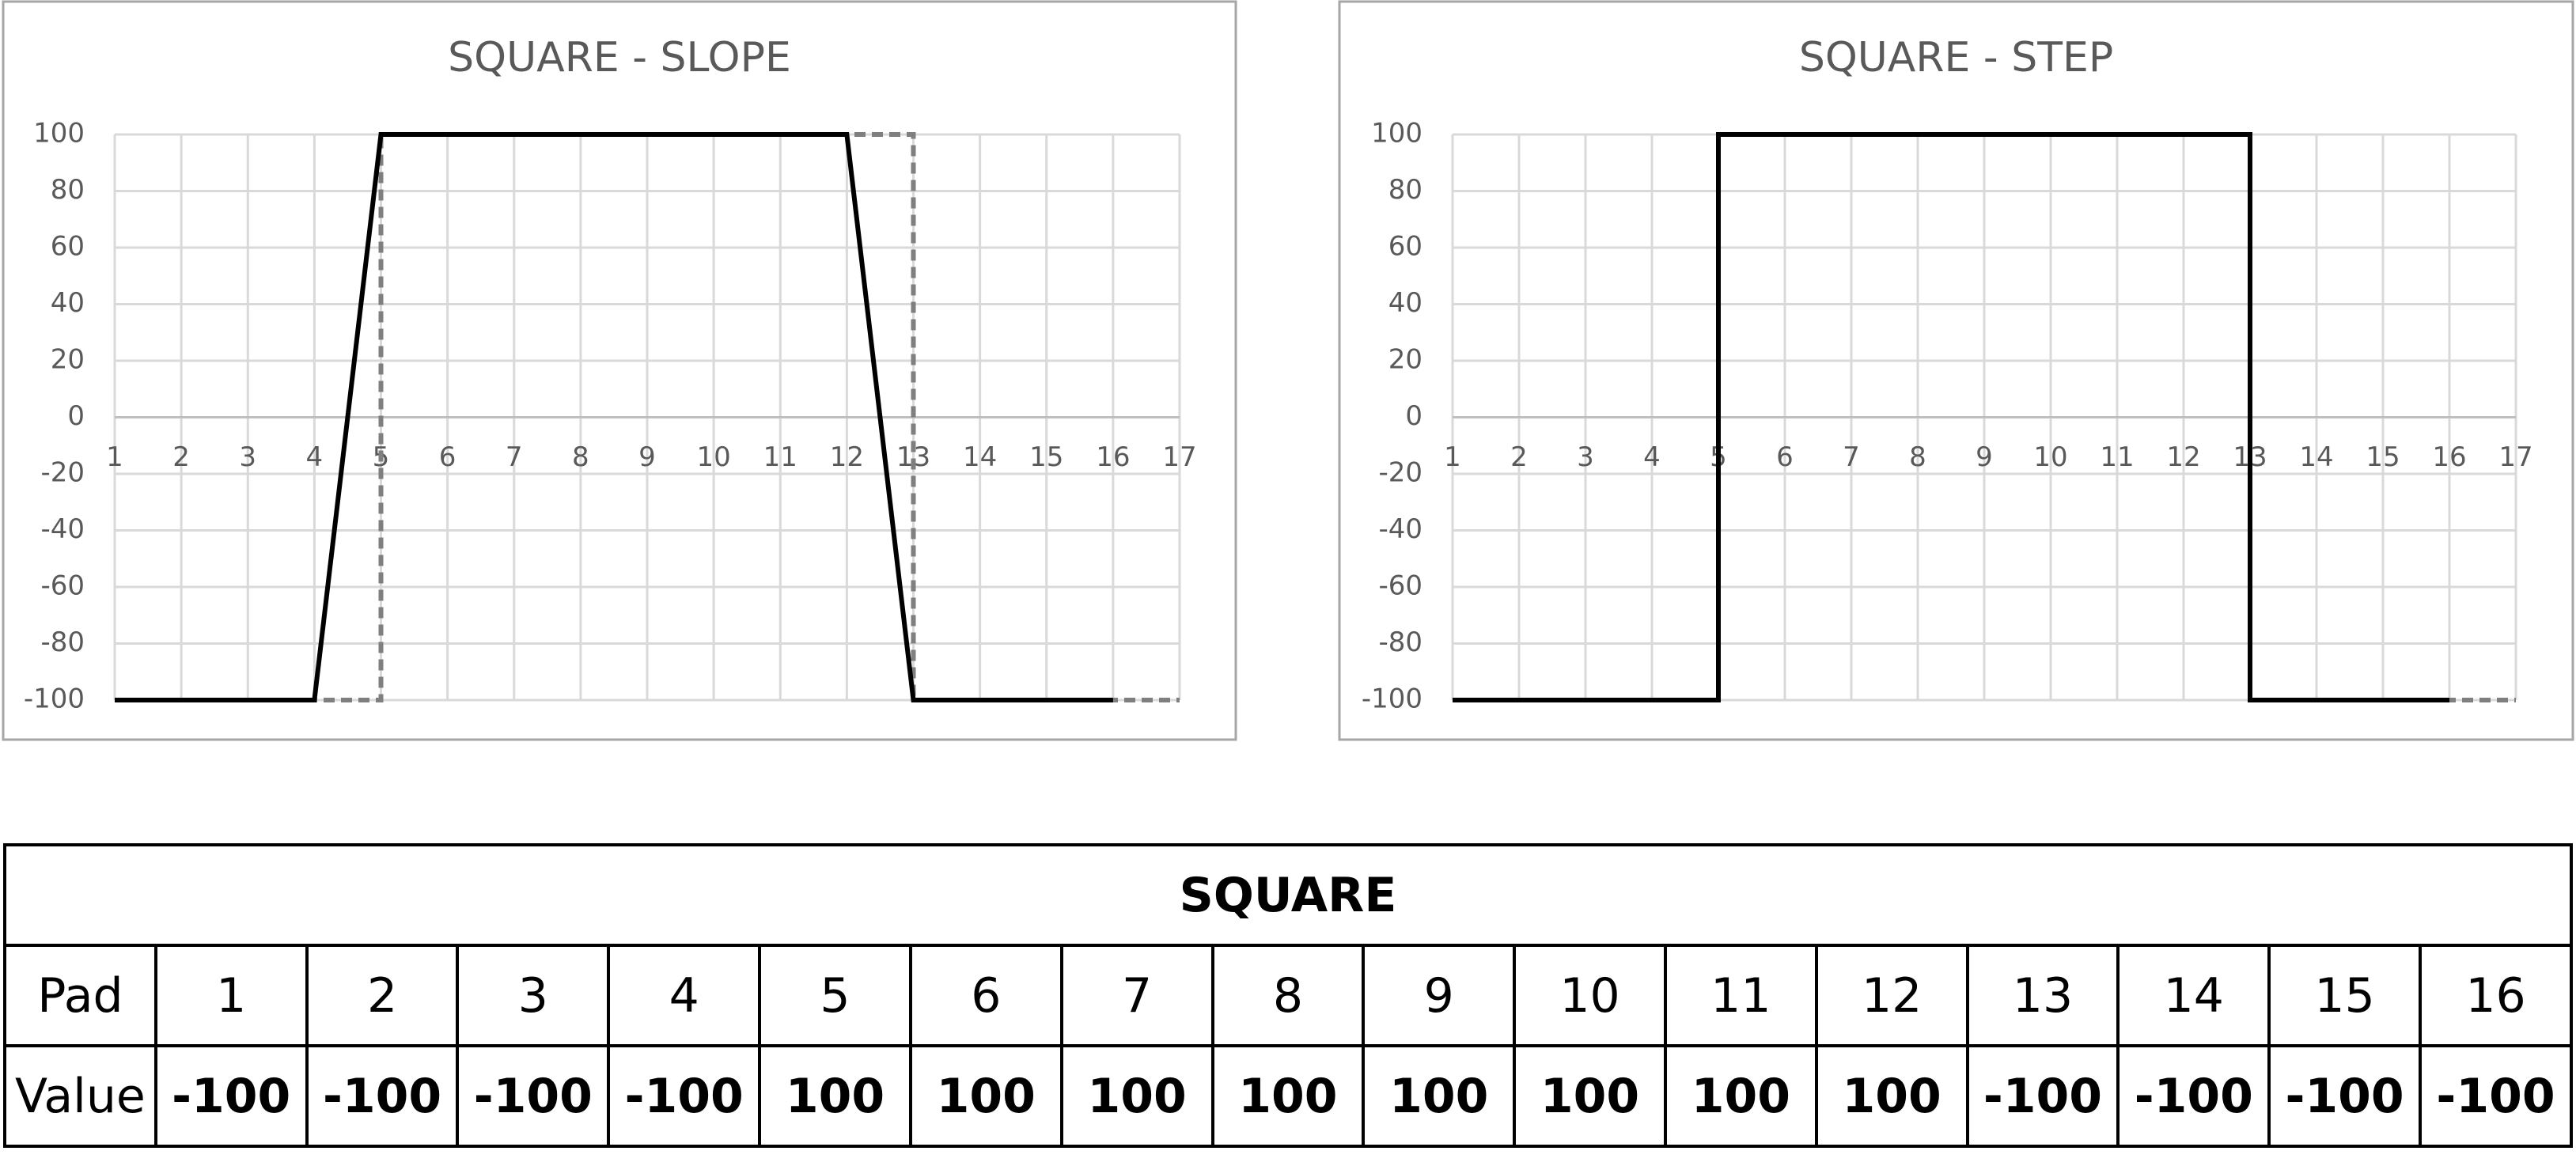  I want to click on table-cell: 3, so click(533, 995).